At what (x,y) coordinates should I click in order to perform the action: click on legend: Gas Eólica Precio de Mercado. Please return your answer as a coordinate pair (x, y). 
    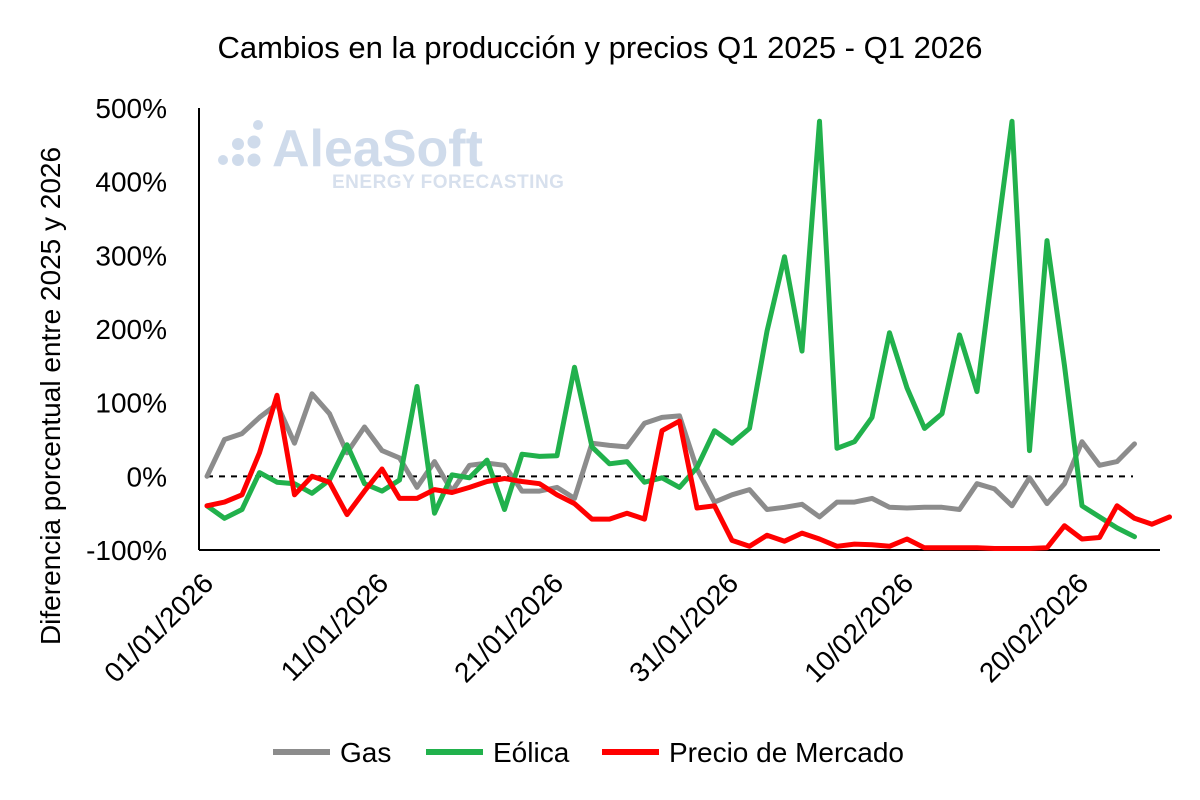
    Looking at the image, I should click on (588, 752).